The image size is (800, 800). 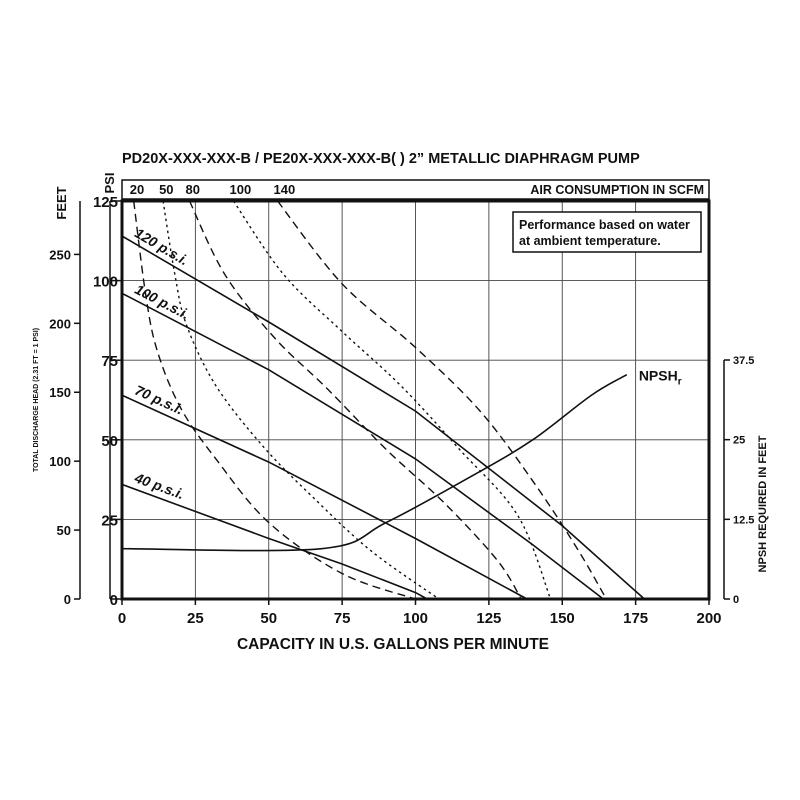 I want to click on top-tick-labels: 20 50 80 100 140, so click(x=213, y=189).